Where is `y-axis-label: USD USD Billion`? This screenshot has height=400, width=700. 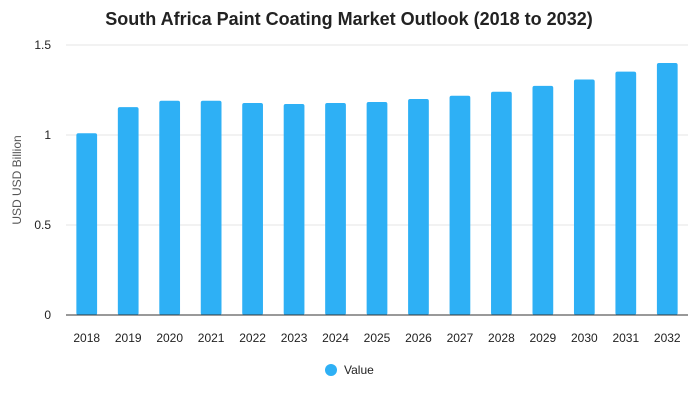
y-axis-label: USD USD Billion is located at coordinates (17, 179).